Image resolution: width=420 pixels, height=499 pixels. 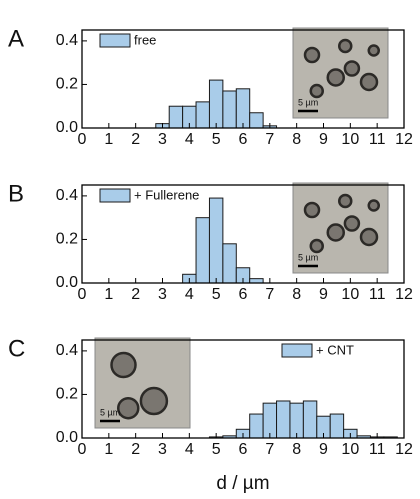 What do you see at coordinates (335, 349) in the screenshot?
I see `legend-label: + CNT` at bounding box center [335, 349].